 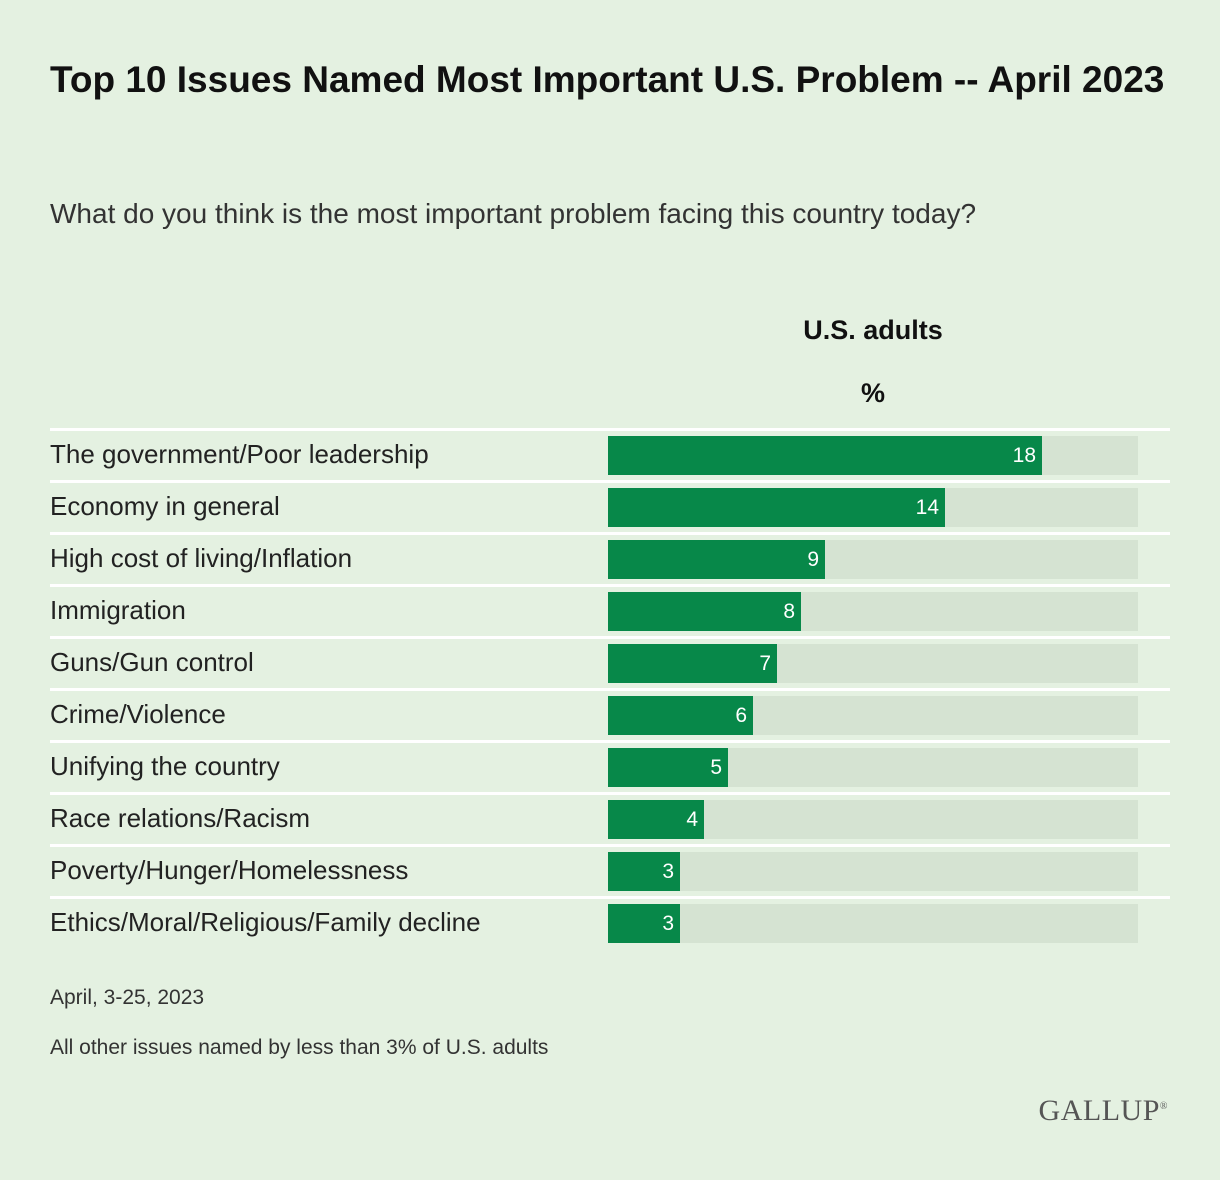 I want to click on gallup-logo: GALLUP®, so click(x=1103, y=1110).